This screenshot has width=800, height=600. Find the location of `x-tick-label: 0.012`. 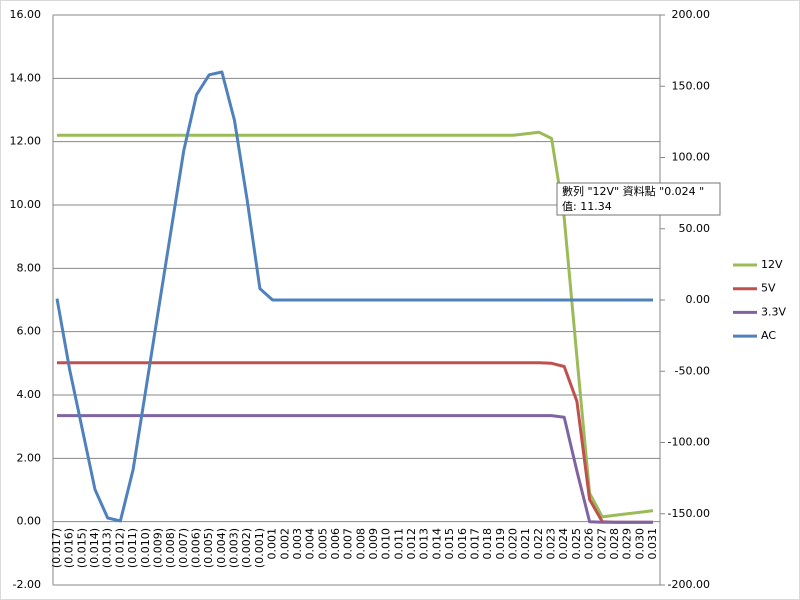

x-tick-label: 0.012 is located at coordinates (411, 544).